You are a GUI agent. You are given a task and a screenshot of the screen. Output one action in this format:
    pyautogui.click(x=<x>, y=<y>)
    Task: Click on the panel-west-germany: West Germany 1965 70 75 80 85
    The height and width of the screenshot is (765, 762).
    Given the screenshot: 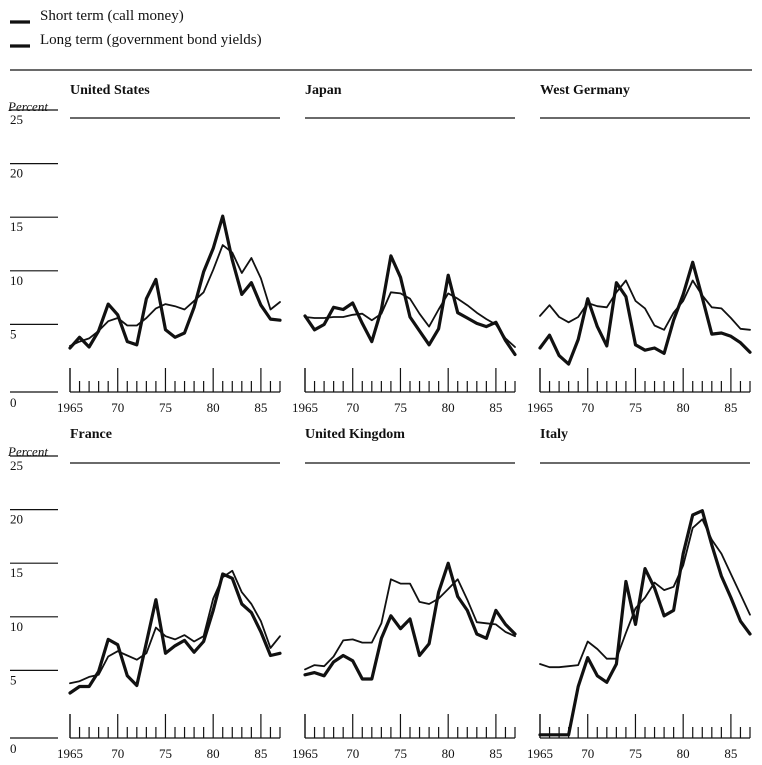 What is the action you would take?
    pyautogui.click(x=639, y=249)
    